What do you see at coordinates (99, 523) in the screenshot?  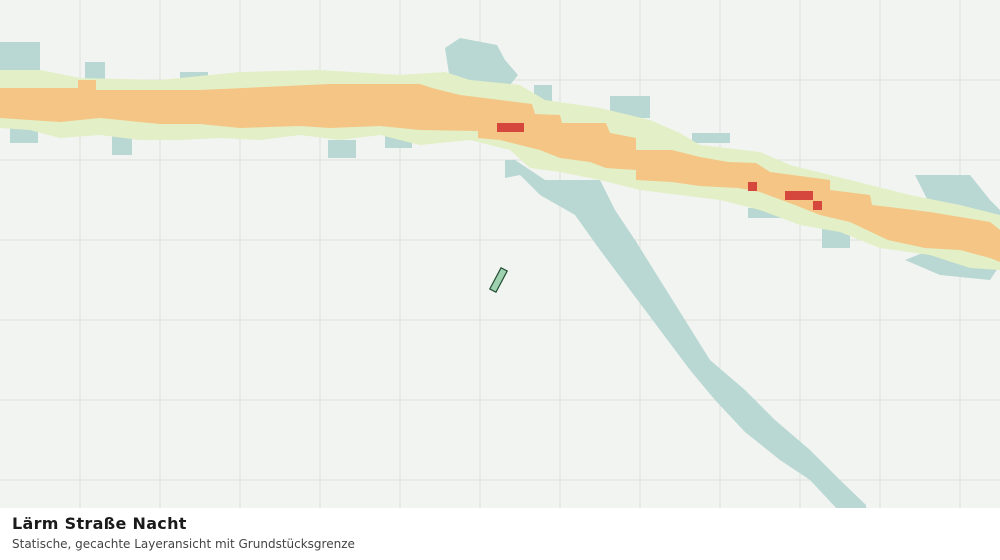 I see `caption-title: Lärm Straße Nacht` at bounding box center [99, 523].